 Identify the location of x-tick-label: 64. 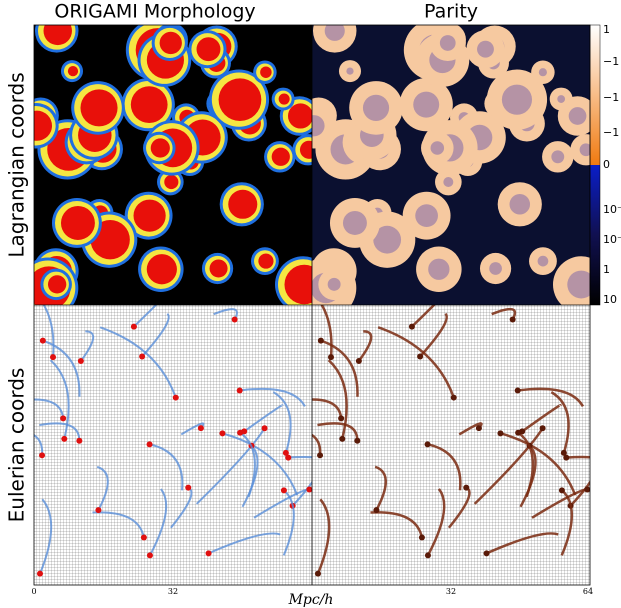
(588, 591).